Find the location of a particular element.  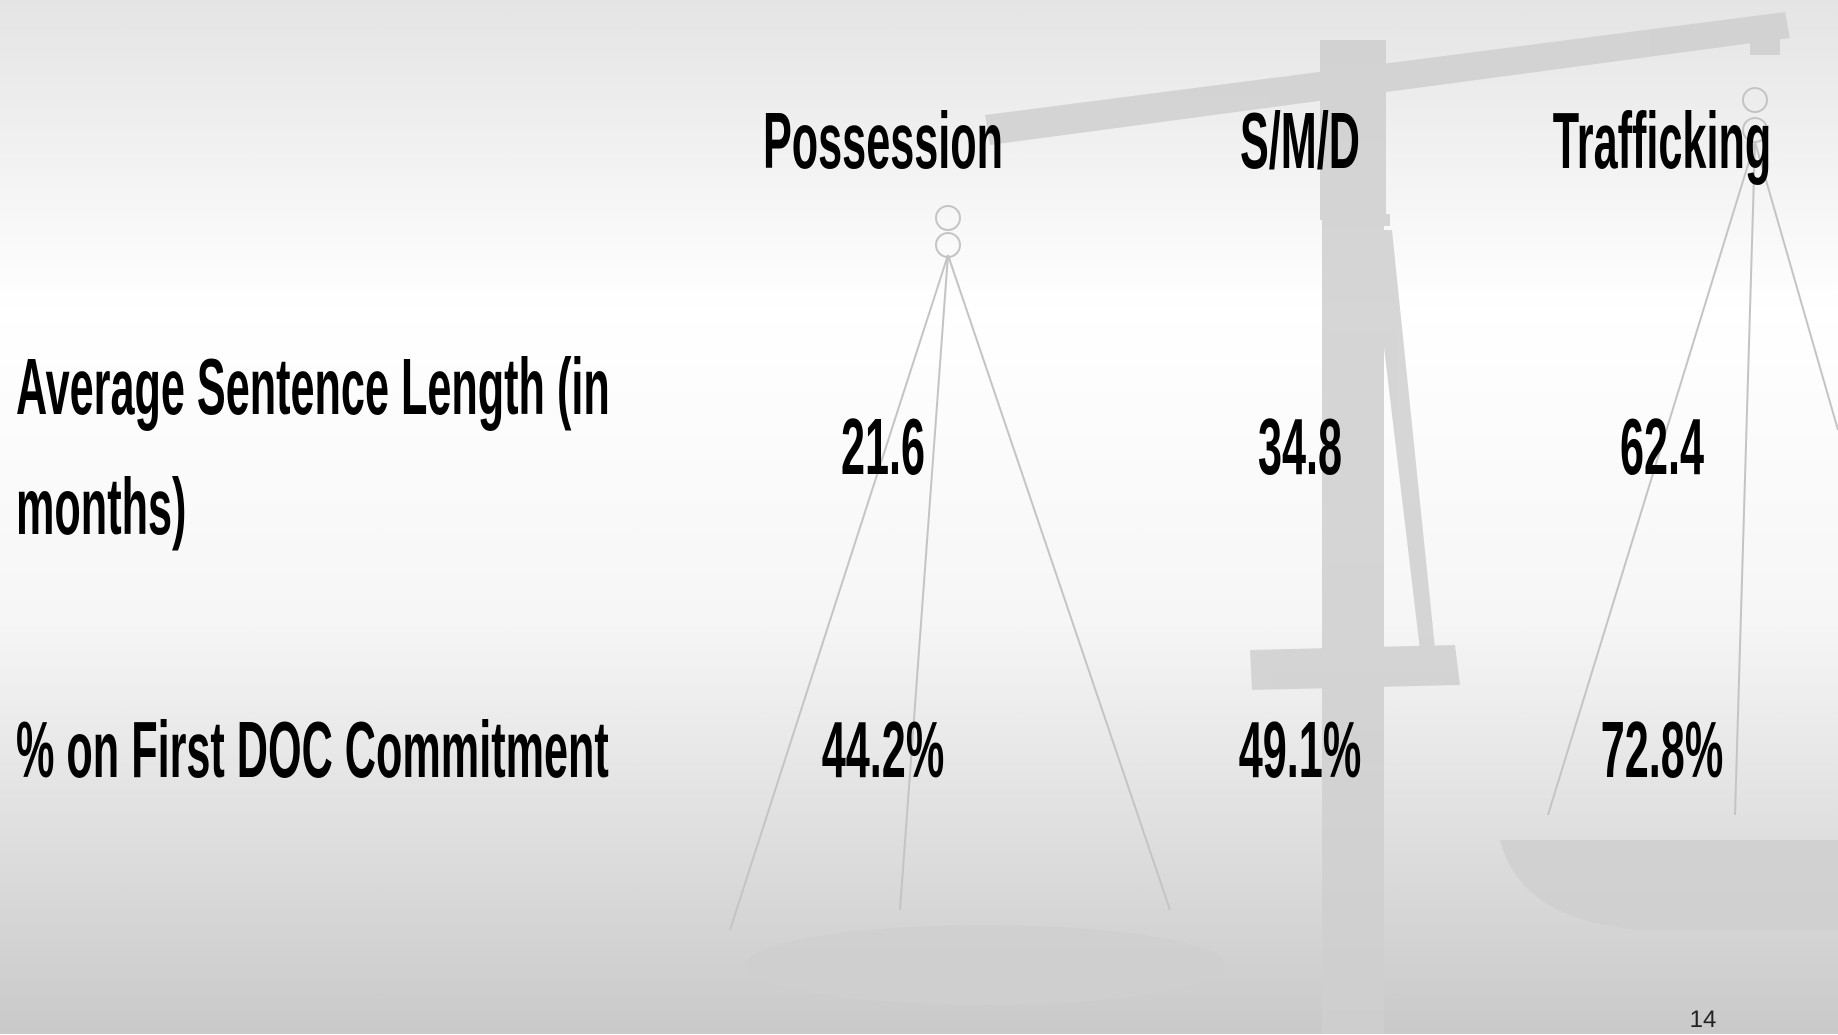

cell-value: 62.4 is located at coordinates (1662, 446).